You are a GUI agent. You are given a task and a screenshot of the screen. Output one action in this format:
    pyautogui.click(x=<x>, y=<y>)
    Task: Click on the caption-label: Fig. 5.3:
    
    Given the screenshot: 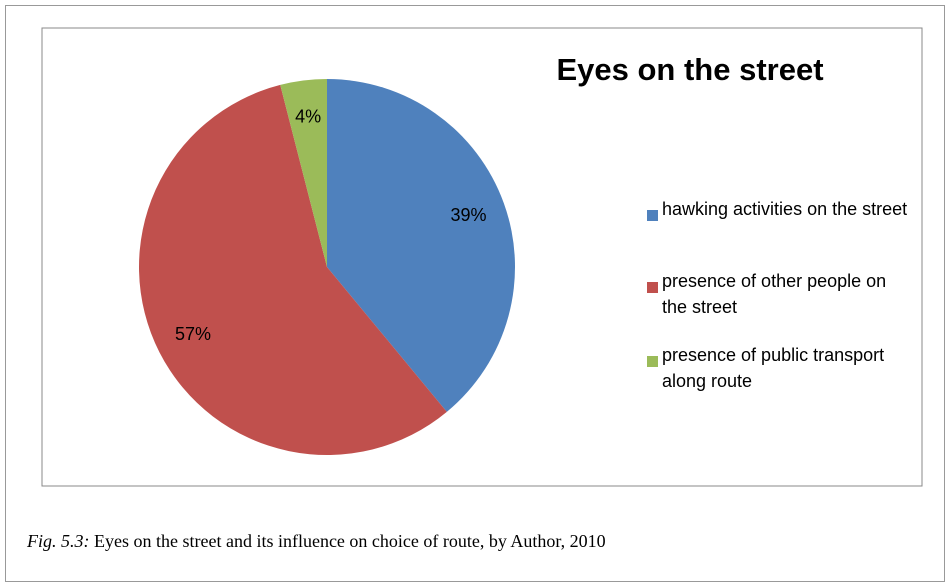 What is the action you would take?
    pyautogui.click(x=58, y=541)
    